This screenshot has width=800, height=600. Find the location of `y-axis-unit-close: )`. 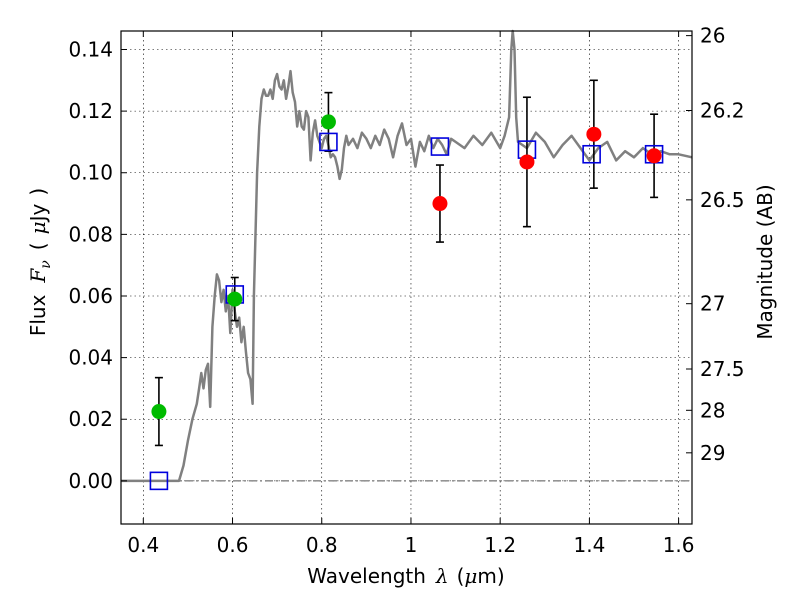

y-axis-unit-close: ) is located at coordinates (38, 192).